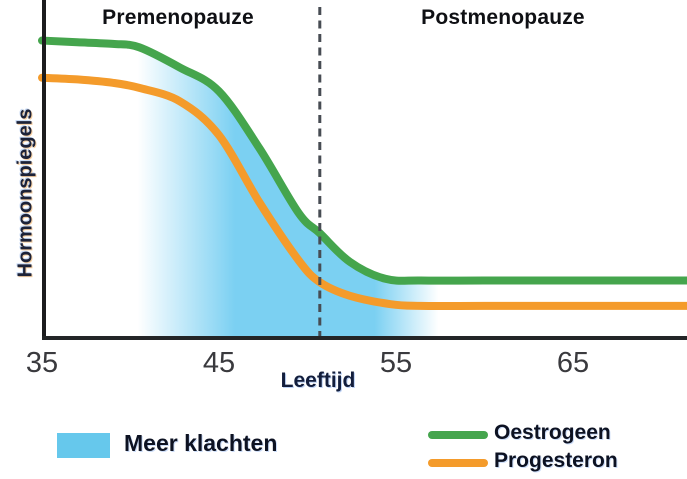 Image resolution: width=687 pixels, height=479 pixels. I want to click on x-axis-label: Leeftijd, so click(318, 380).